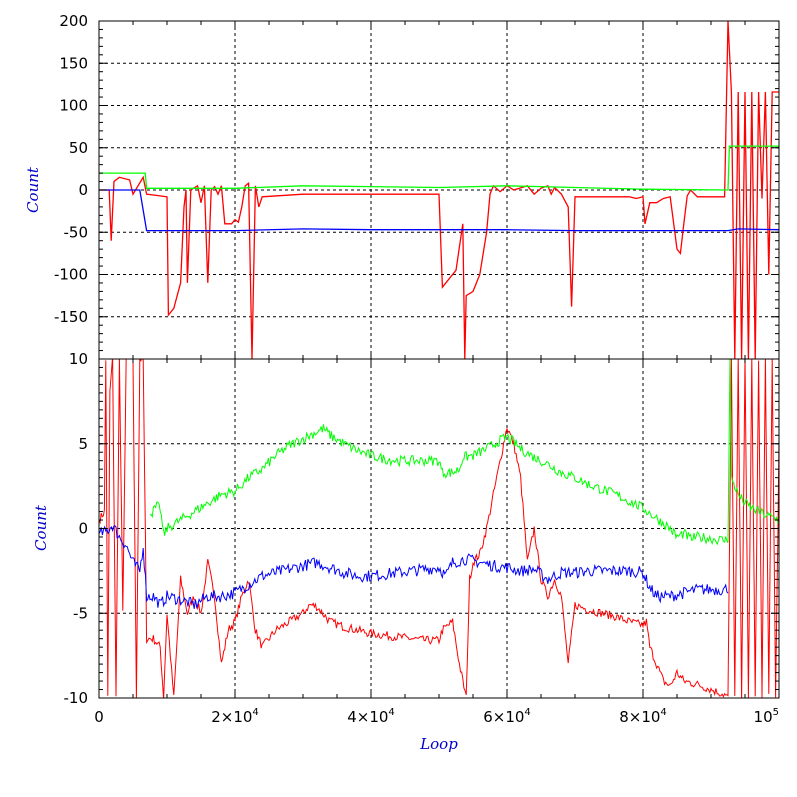 The width and height of the screenshot is (797, 797). Describe the element at coordinates (371, 716) in the screenshot. I see `x-tick-label: 4×10⁴` at that location.